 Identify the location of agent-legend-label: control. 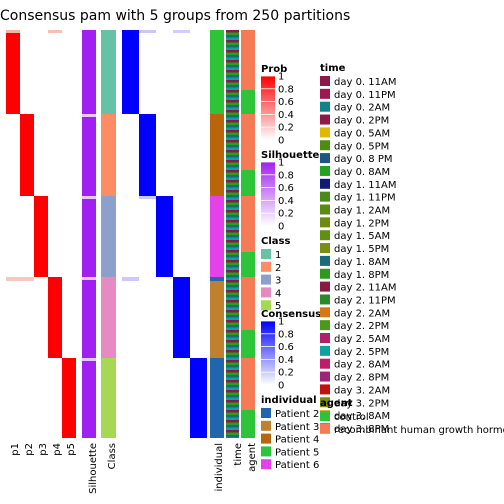
(351, 417).